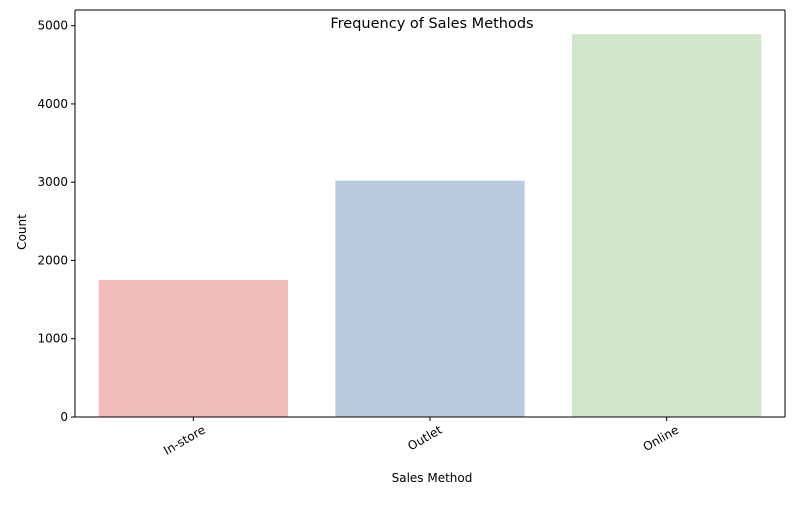 Image resolution: width=800 pixels, height=505 pixels. What do you see at coordinates (432, 478) in the screenshot?
I see `x-axis-label: Sales Method` at bounding box center [432, 478].